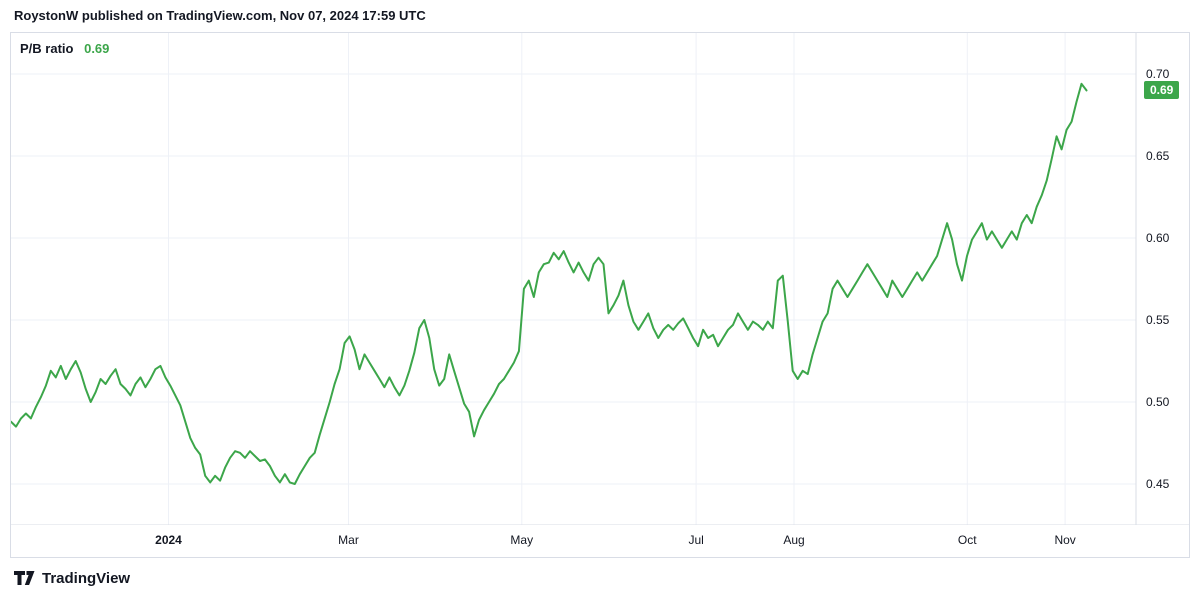 The image size is (1200, 601). I want to click on x-axis-label: 2024, so click(168, 540).